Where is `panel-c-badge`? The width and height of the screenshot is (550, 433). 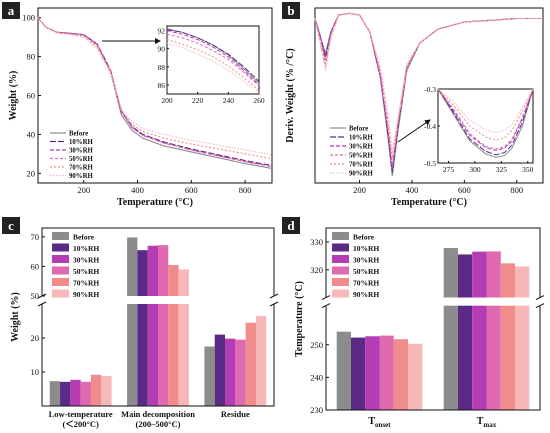 panel-c-badge is located at coordinates (11, 225).